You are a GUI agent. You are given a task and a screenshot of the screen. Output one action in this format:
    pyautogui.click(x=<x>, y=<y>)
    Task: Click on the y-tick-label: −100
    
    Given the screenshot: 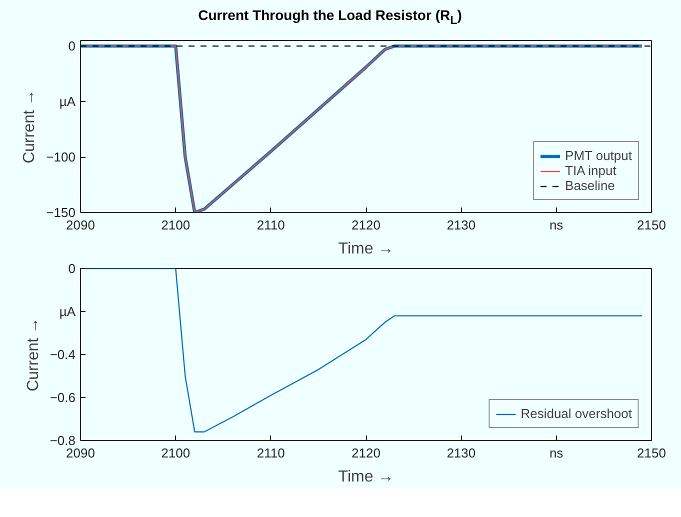 What is the action you would take?
    pyautogui.click(x=61, y=157)
    